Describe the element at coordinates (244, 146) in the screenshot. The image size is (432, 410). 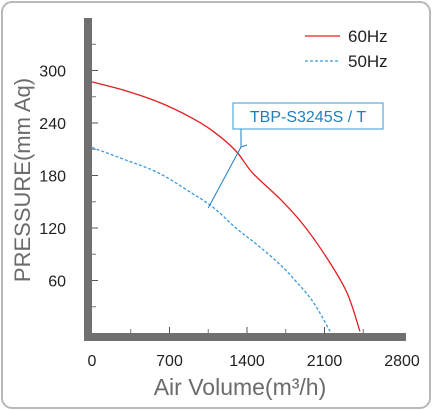
I see `callout-branch` at that location.